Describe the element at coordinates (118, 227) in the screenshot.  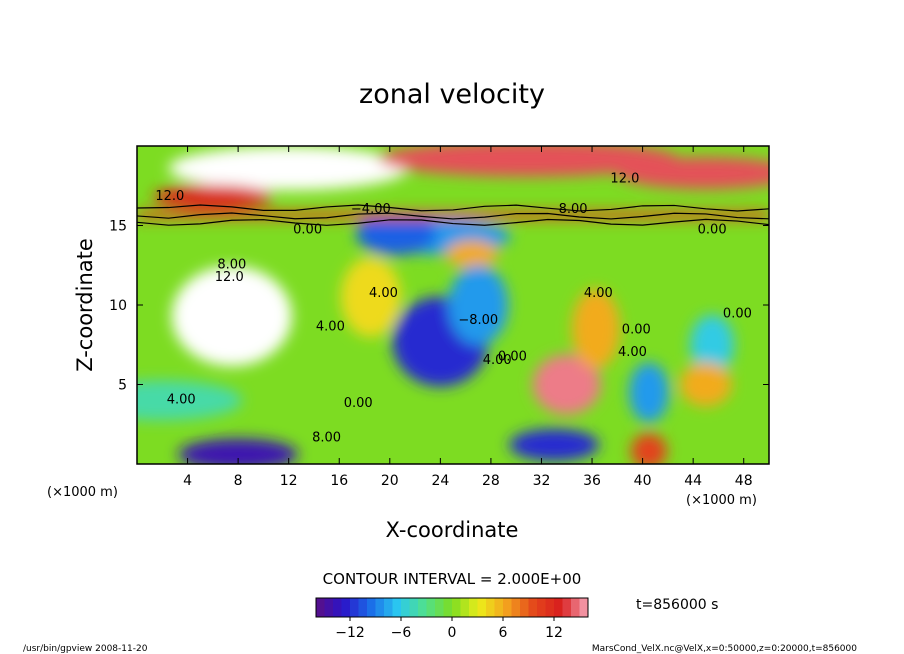
I see `y-tick-label: 15` at that location.